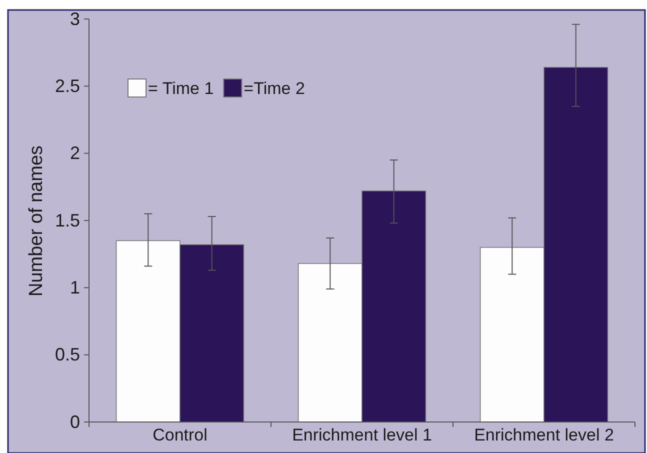  What do you see at coordinates (75, 153) in the screenshot?
I see `y-tick-label: 2` at bounding box center [75, 153].